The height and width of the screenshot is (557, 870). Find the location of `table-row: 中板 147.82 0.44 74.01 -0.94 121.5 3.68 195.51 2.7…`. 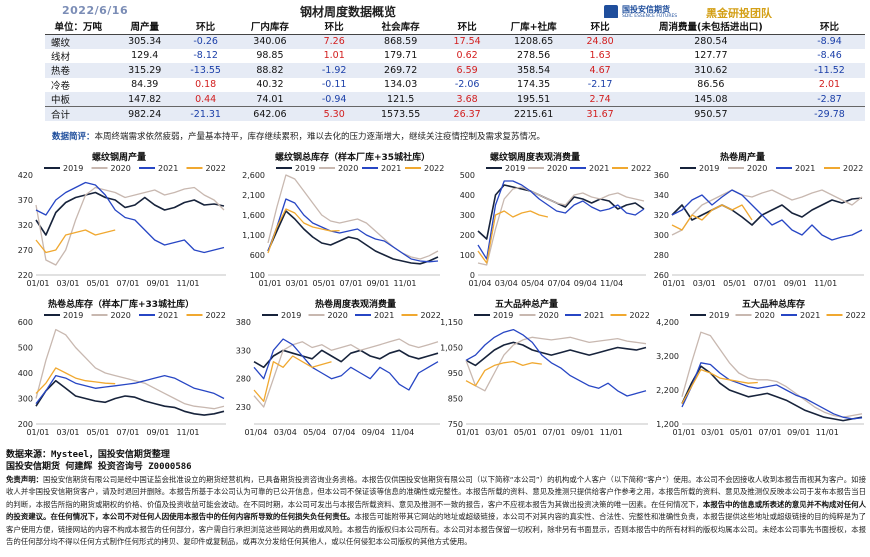

table-row: 中板 147.82 0.44 74.01 -0.94 121.5 3.68 195.51 2.7… is located at coordinates (455, 99).